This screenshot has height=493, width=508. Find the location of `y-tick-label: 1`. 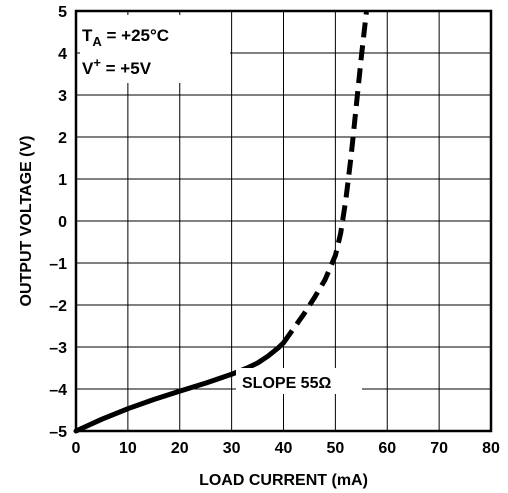

y-tick-label: 1 is located at coordinates (62, 180).